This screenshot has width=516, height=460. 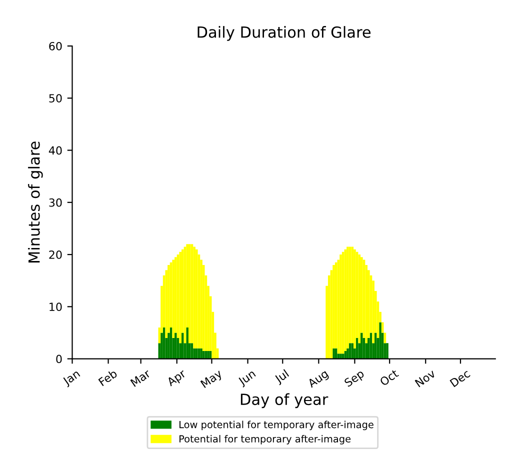 What do you see at coordinates (212, 379) in the screenshot?
I see `x-tick-label: May` at bounding box center [212, 379].